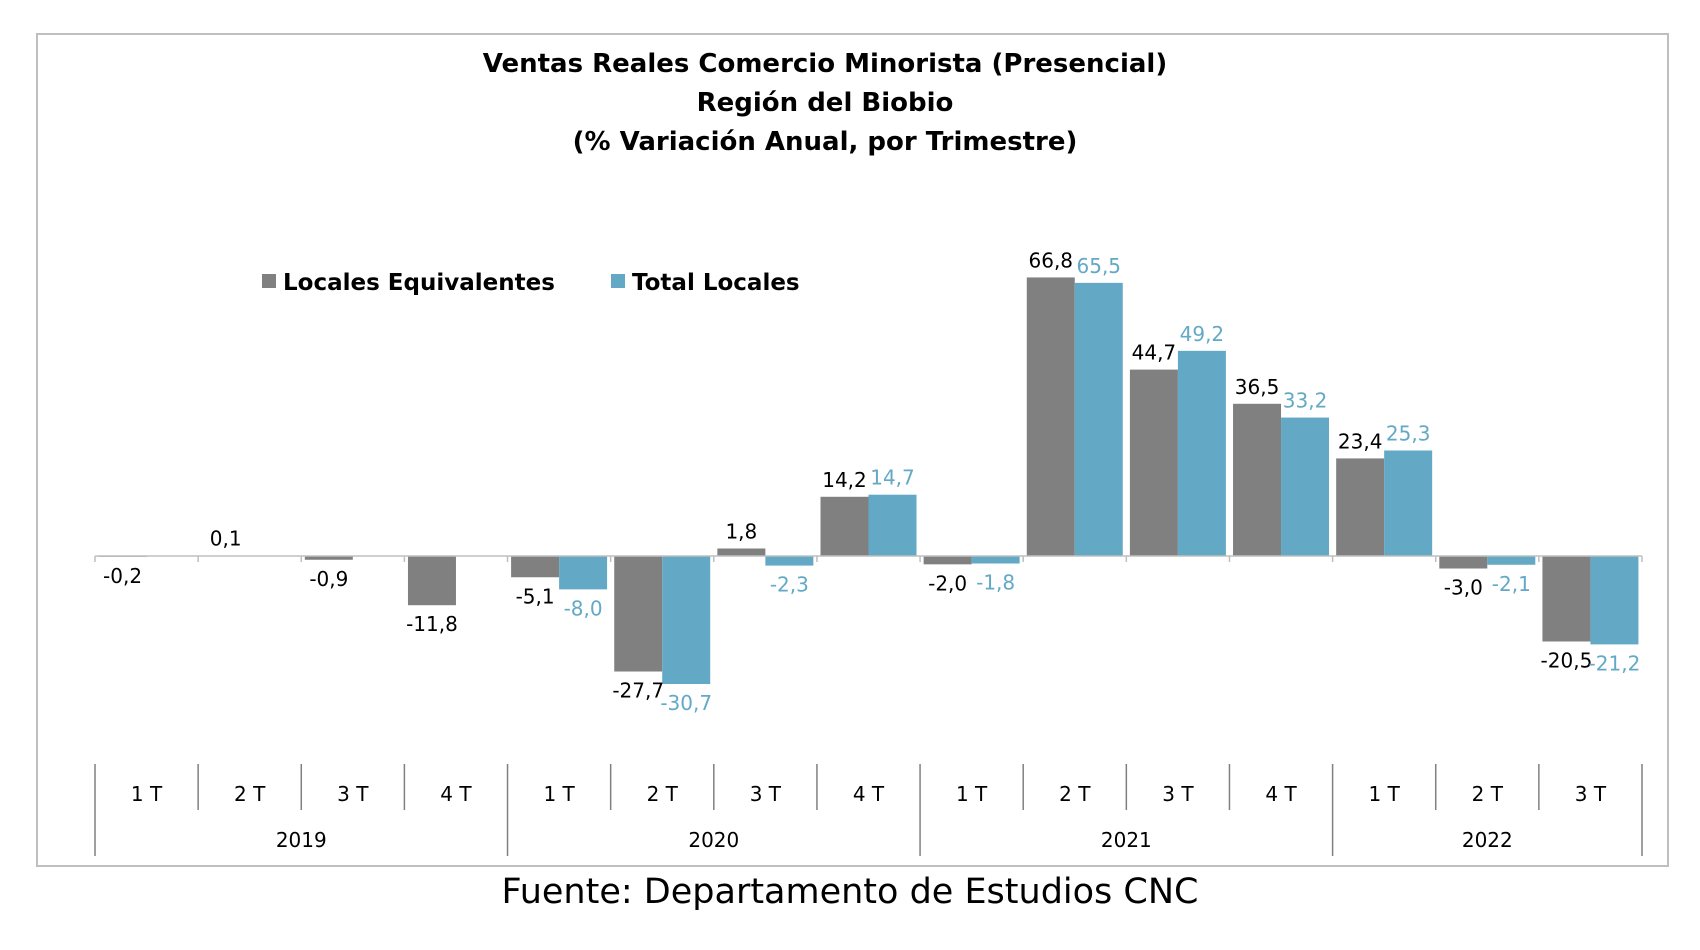 This screenshot has height=950, width=1700. Describe the element at coordinates (844, 480) in the screenshot. I see `value-label-s1-7: 14,2` at that location.